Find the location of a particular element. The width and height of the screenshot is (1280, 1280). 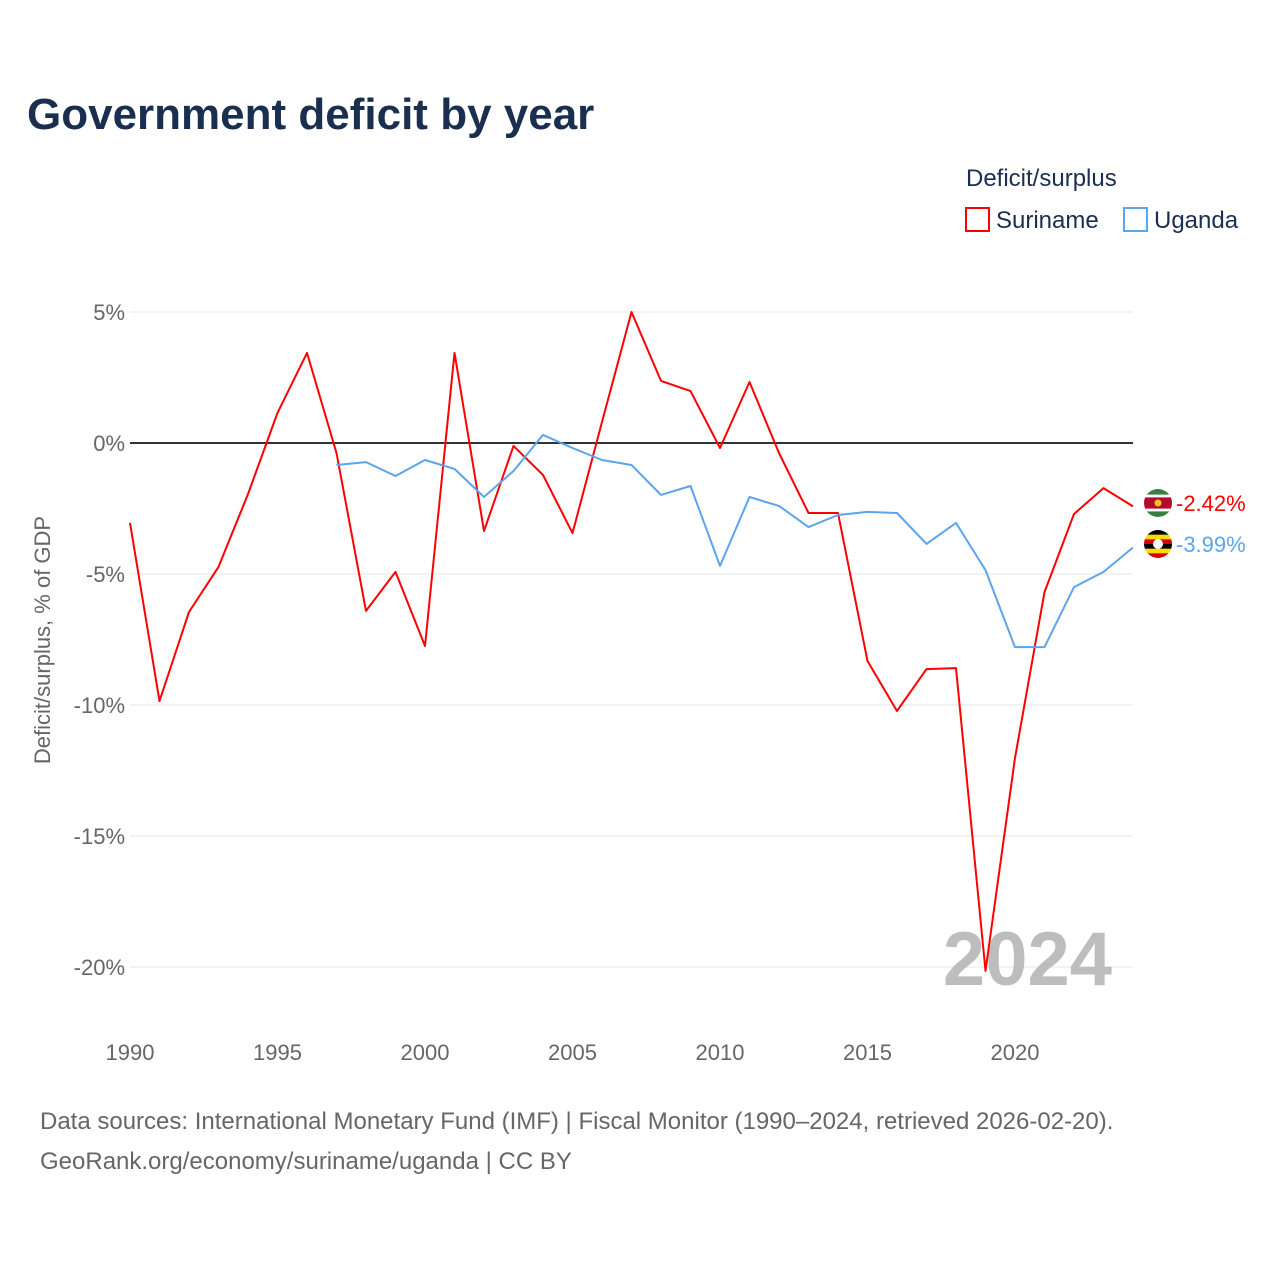

y-tick-label: 5% is located at coordinates (109, 312).